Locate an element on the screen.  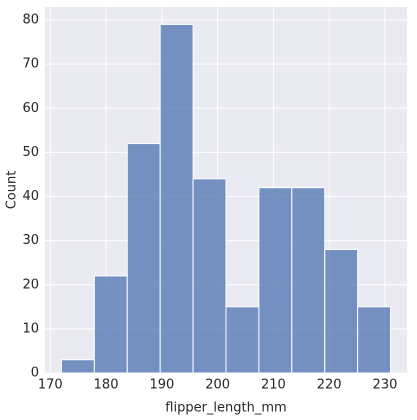
x-tick-label: 200 is located at coordinates (217, 385).